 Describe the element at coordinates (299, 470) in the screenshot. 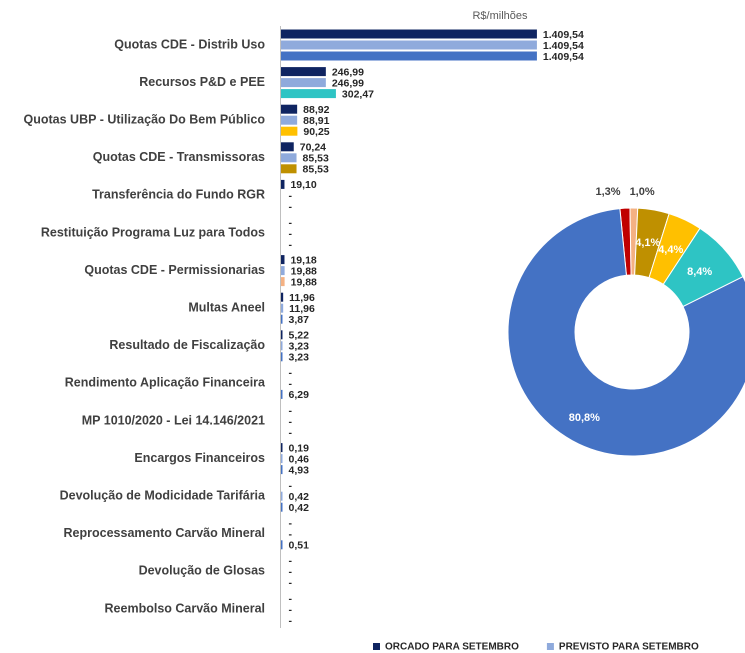

I see `value-label: 4,93` at that location.